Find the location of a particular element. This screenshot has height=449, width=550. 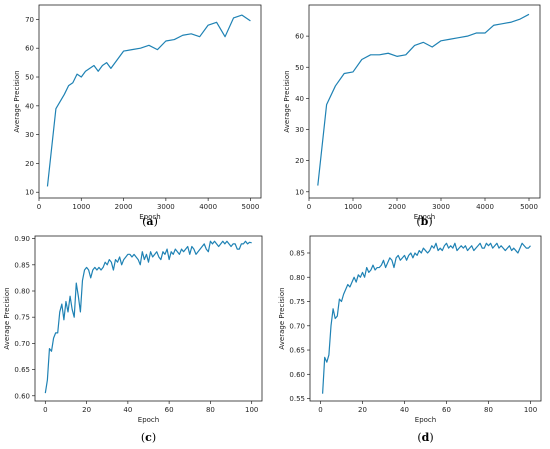

chart-3-caption: (c) is located at coordinates (148, 437).